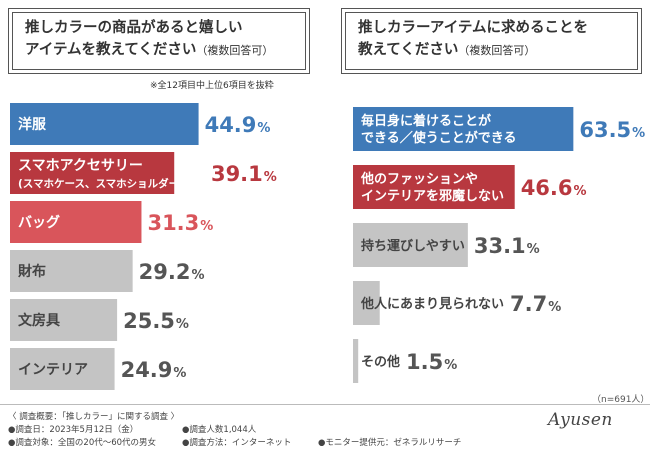 The width and height of the screenshot is (650, 450). Describe the element at coordinates (533, 249) in the screenshot. I see `right-value-unit-2: %` at that location.